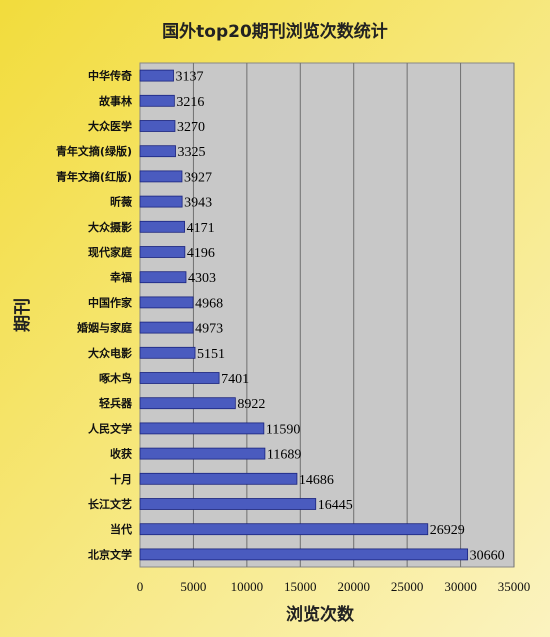 The width and height of the screenshot is (550, 637). Describe the element at coordinates (110, 302) in the screenshot. I see `category-label: 中国作家` at that location.